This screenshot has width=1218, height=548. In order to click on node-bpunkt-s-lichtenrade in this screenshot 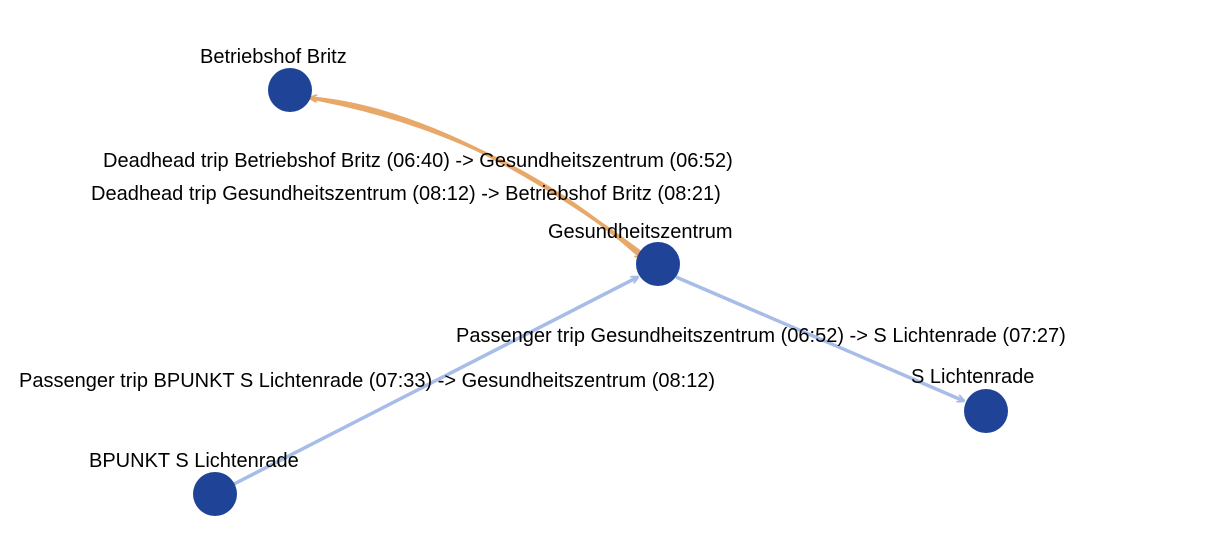, I will do `click(215, 494)`.